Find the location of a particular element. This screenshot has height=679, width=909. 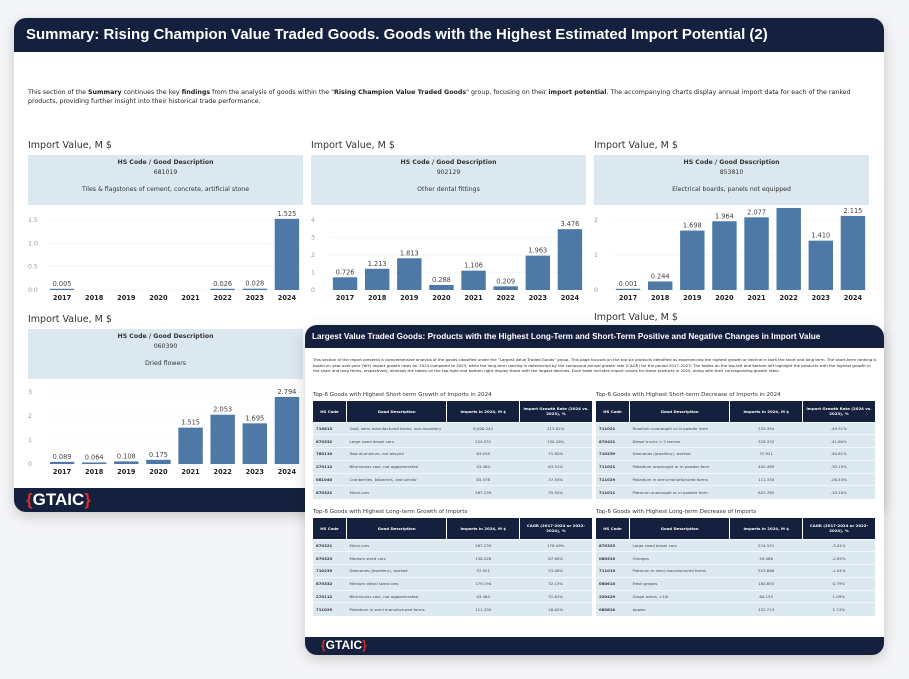

data-label: 3.476 is located at coordinates (569, 224).